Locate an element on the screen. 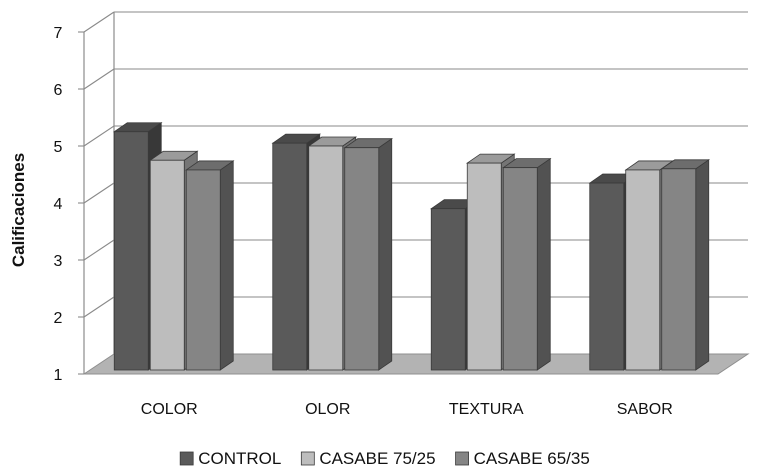 The width and height of the screenshot is (762, 471). x-category-label: SABOR is located at coordinates (645, 409).